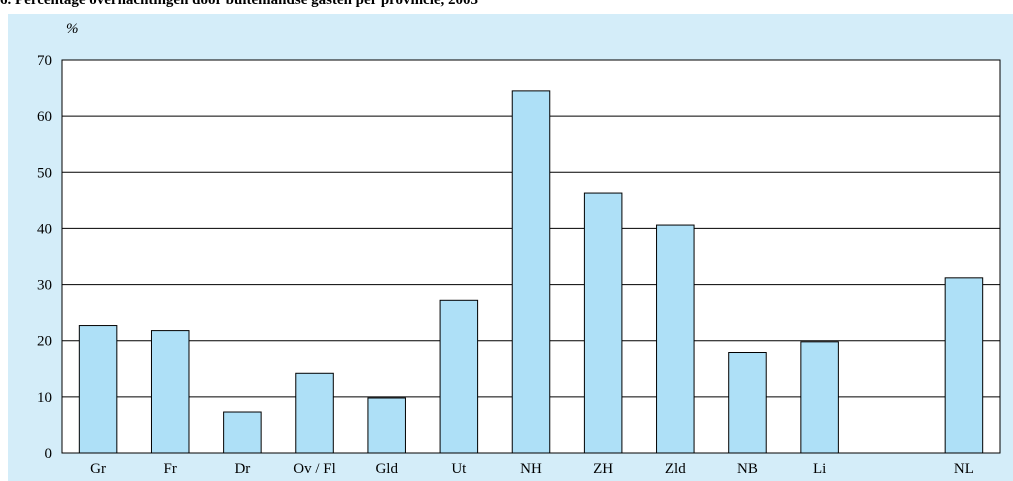 This screenshot has width=1013, height=481. I want to click on x-tick-label: Dr, so click(242, 469).